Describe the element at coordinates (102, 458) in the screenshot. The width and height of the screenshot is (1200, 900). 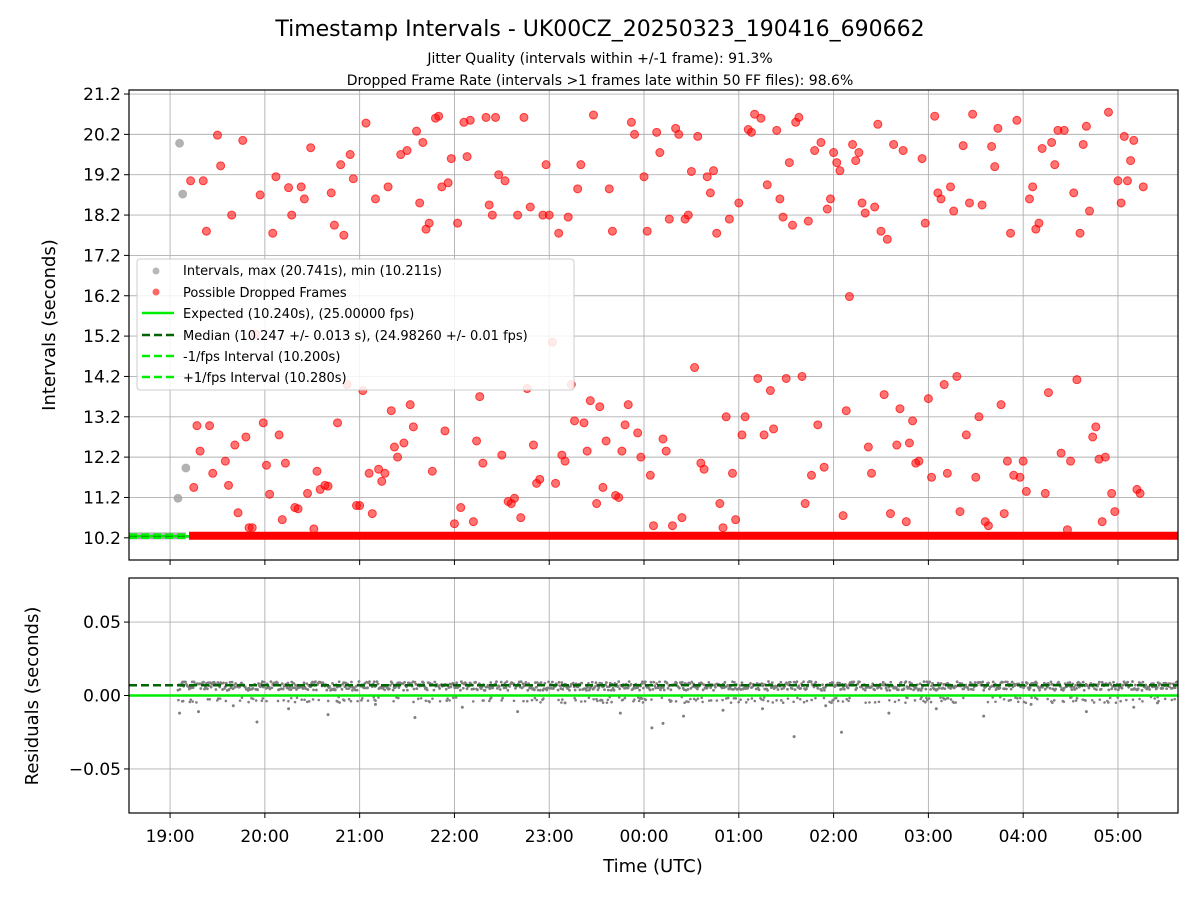
I see `y-tick-label-12-2: 12.2` at that location.